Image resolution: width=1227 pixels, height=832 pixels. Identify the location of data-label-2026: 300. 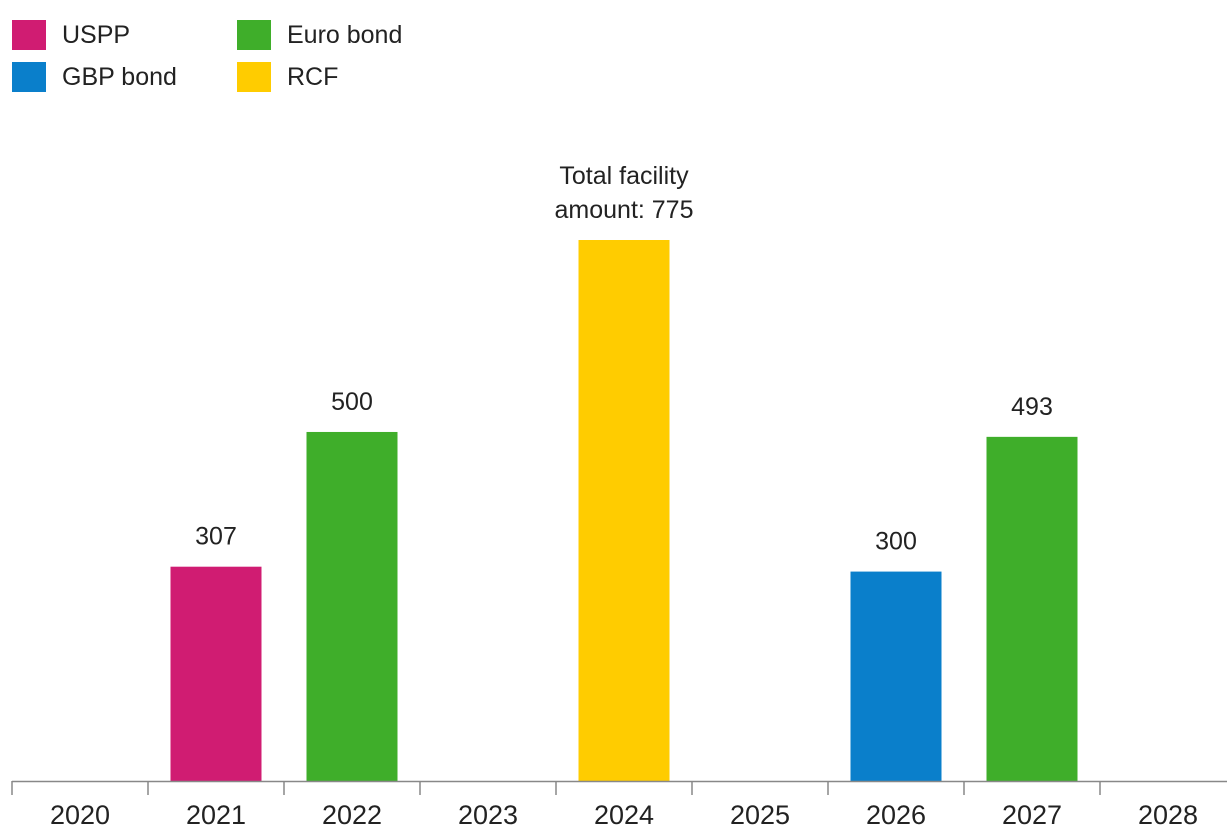
(896, 542).